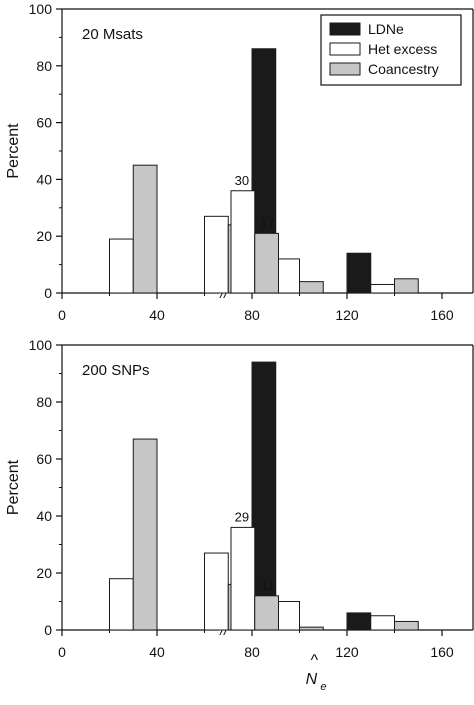 The width and height of the screenshot is (474, 705). What do you see at coordinates (267, 222) in the screenshot?
I see `overflow-label-coancestry: 17` at bounding box center [267, 222].